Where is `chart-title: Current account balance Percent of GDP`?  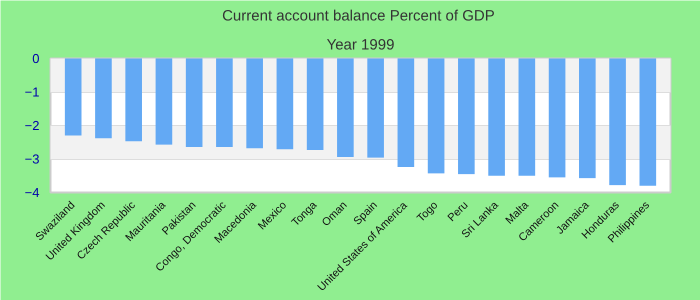
chart-title: Current account balance Percent of GDP is located at coordinates (358, 16).